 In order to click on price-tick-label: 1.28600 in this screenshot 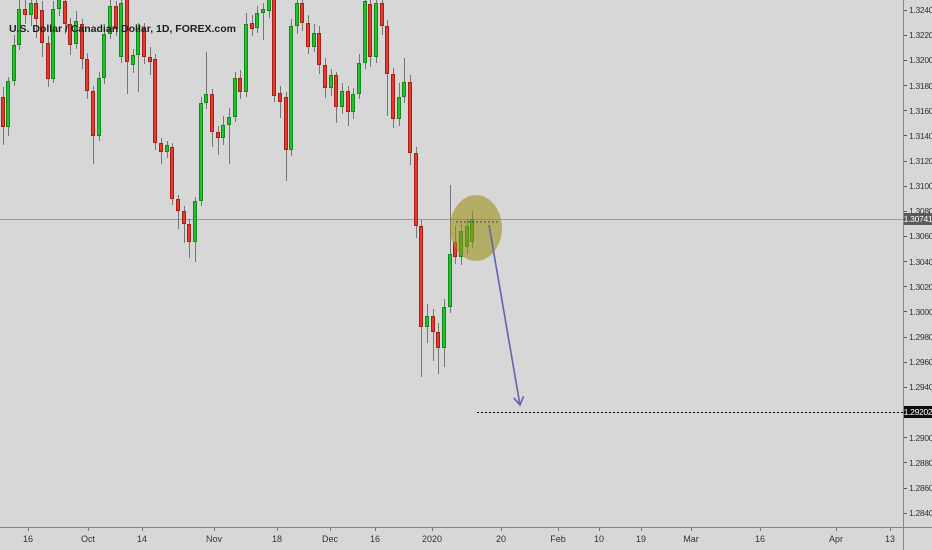, I will do `click(918, 488)`.